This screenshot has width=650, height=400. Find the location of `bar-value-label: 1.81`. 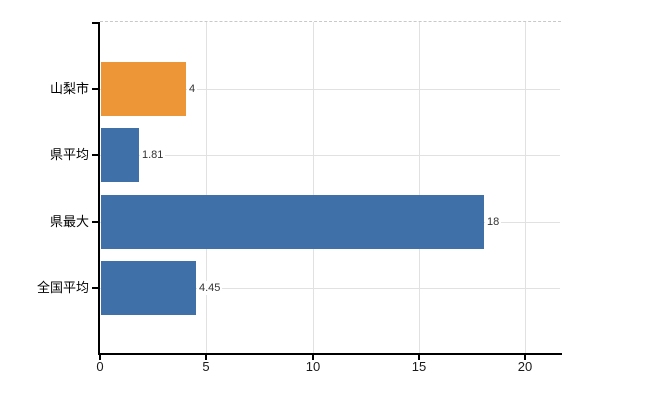

bar-value-label: 1.81 is located at coordinates (153, 155).